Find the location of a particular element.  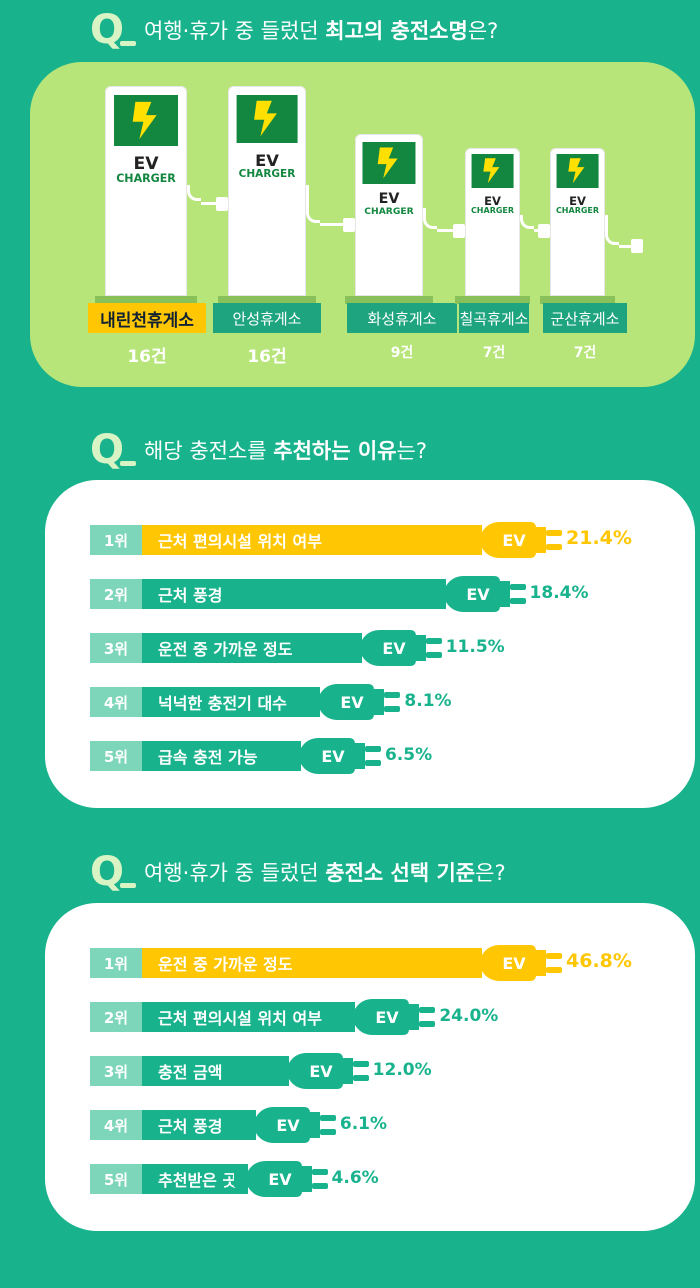

rank-percent: 6.5% is located at coordinates (408, 755).